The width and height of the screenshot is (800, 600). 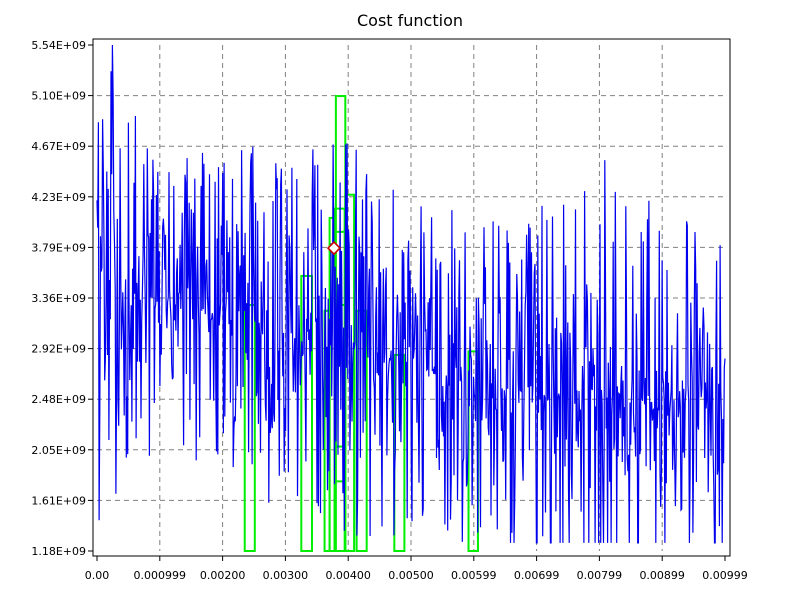 I want to click on x-tick-label: 0.00799, so click(x=600, y=575).